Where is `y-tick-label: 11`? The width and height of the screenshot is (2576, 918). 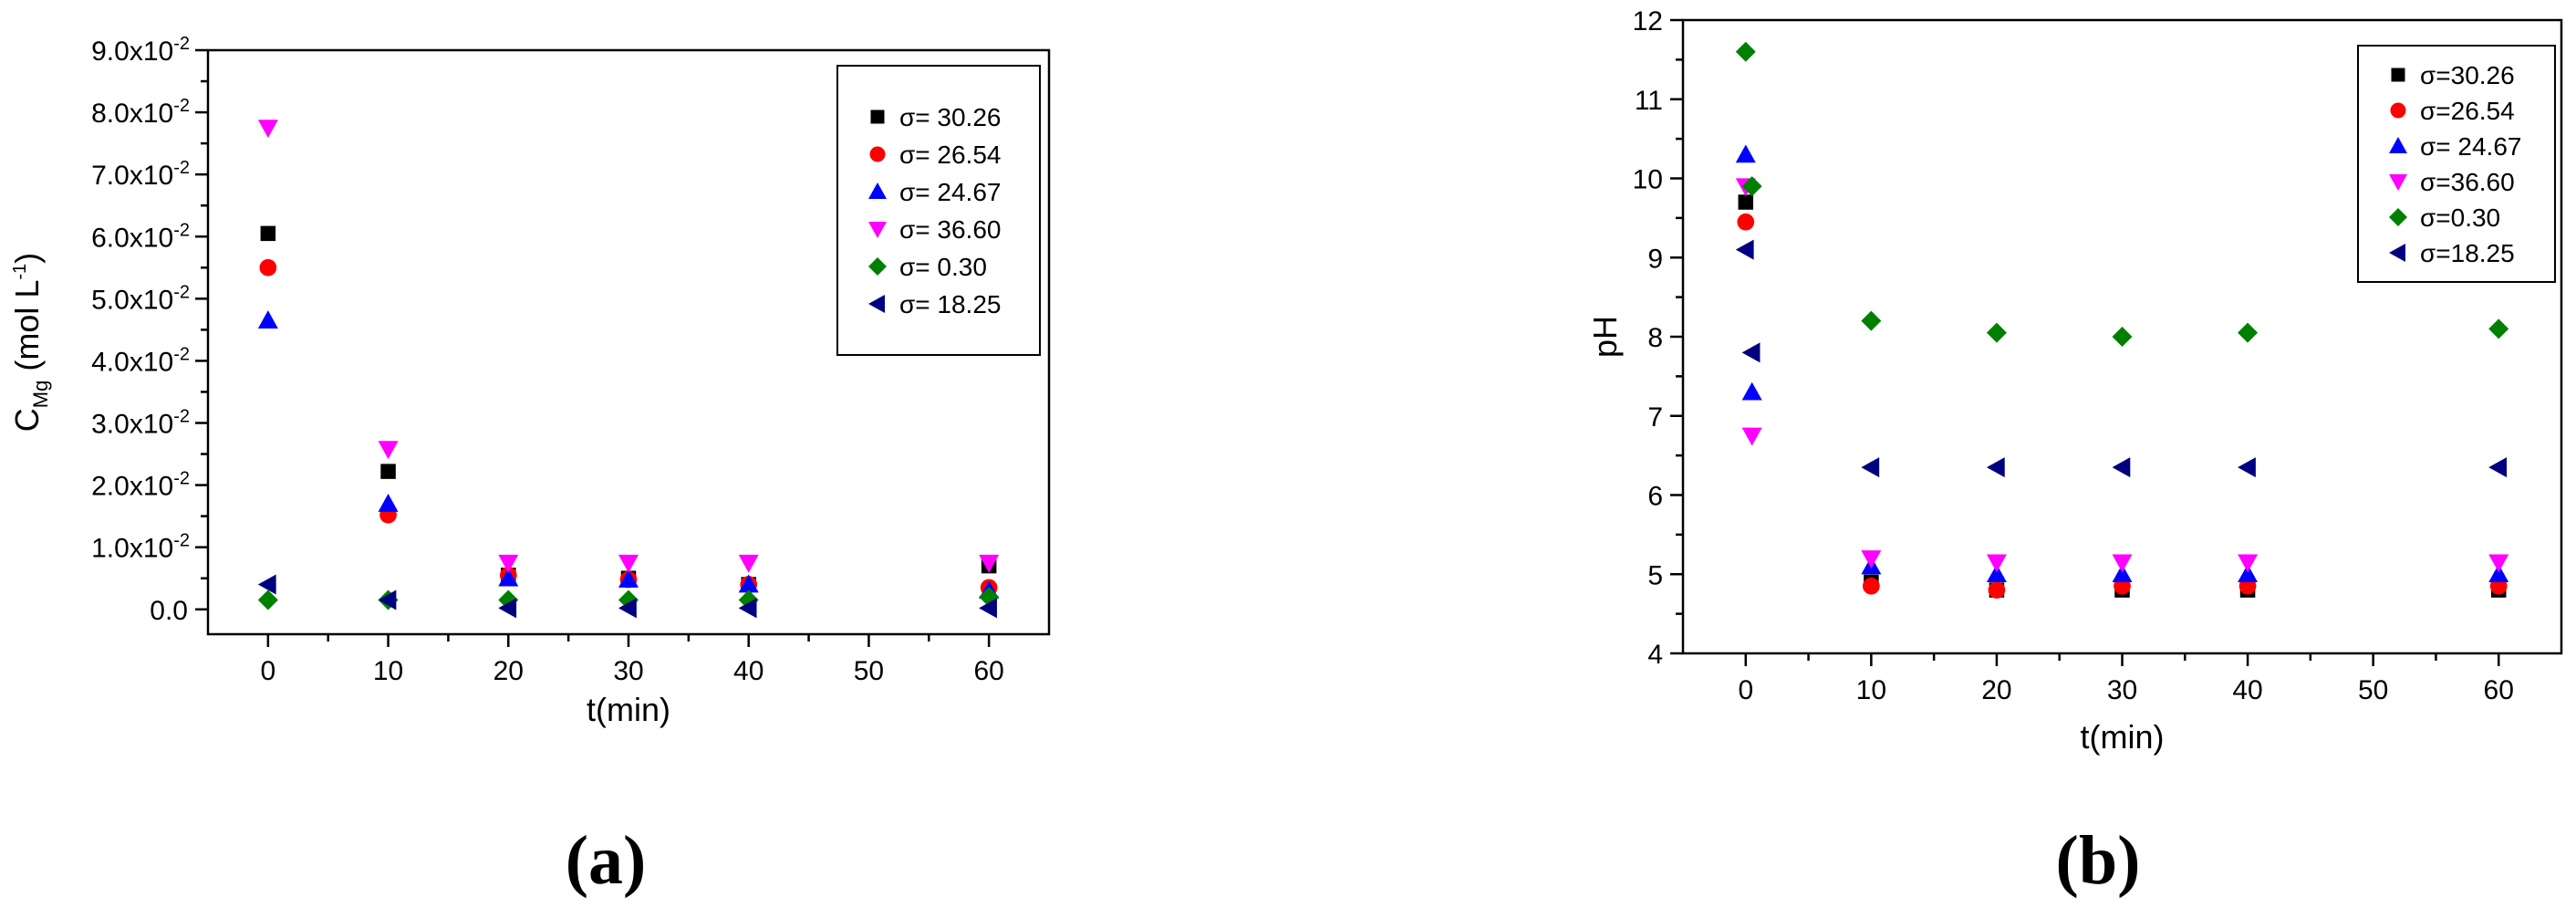 y-tick-label: 11 is located at coordinates (1649, 101).